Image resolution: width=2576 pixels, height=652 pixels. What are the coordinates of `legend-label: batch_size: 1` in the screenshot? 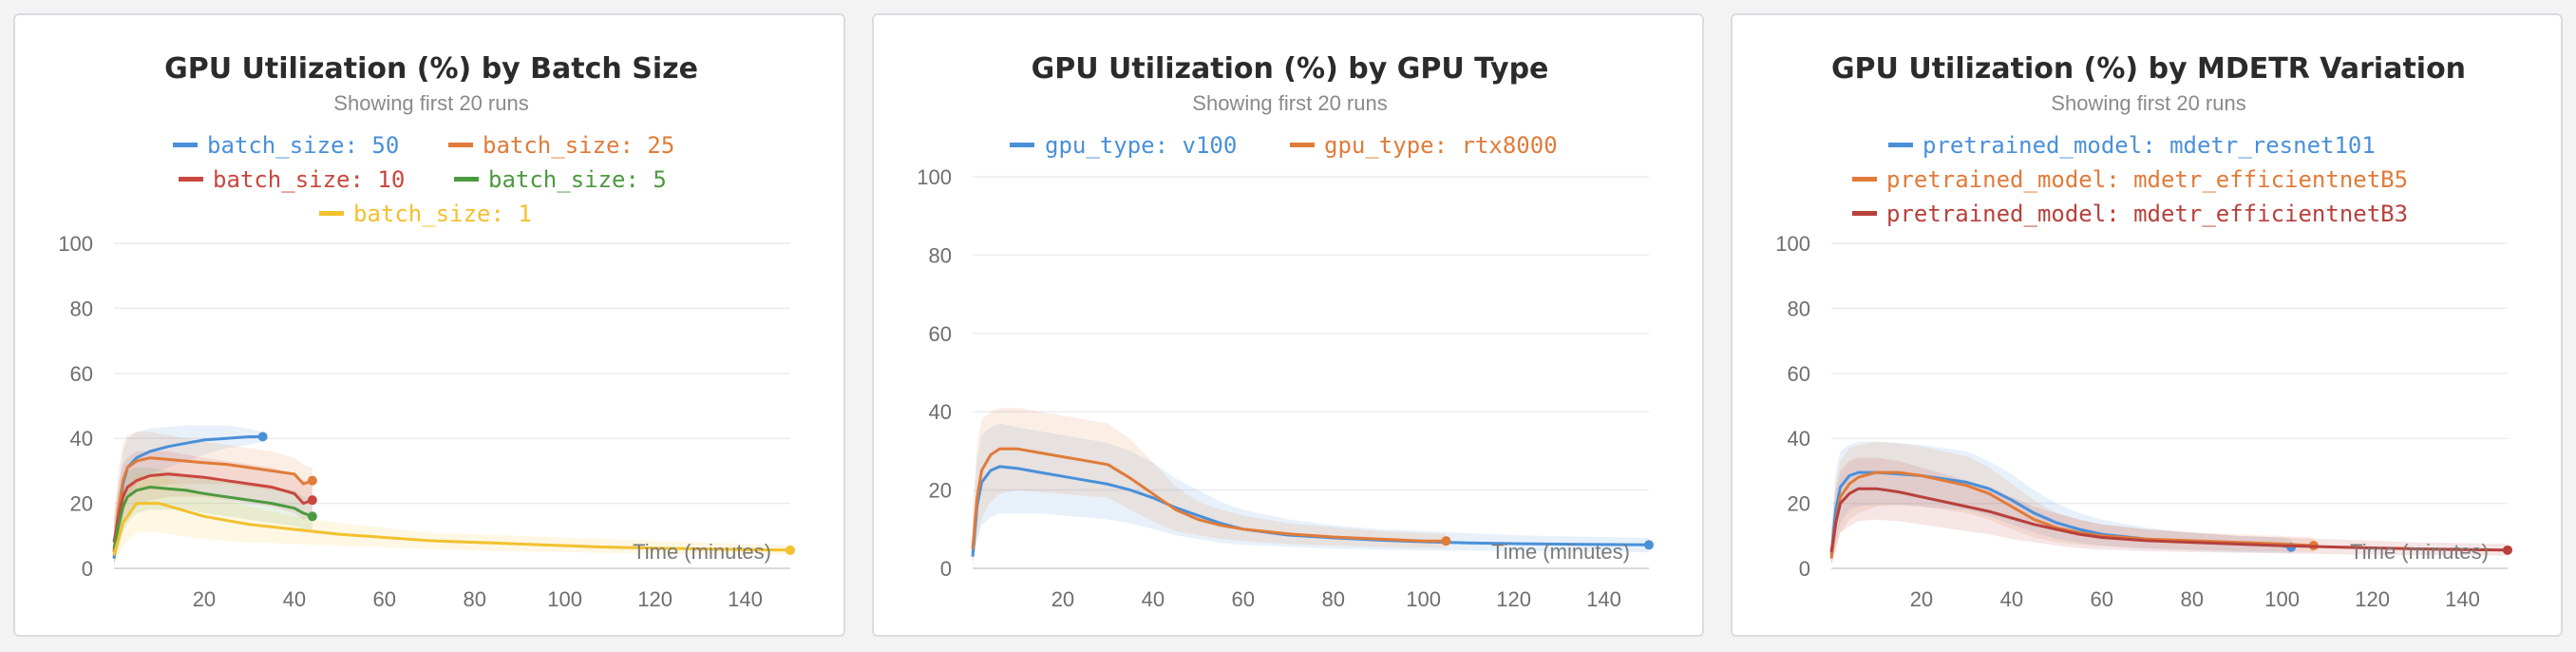 It's located at (442, 214).